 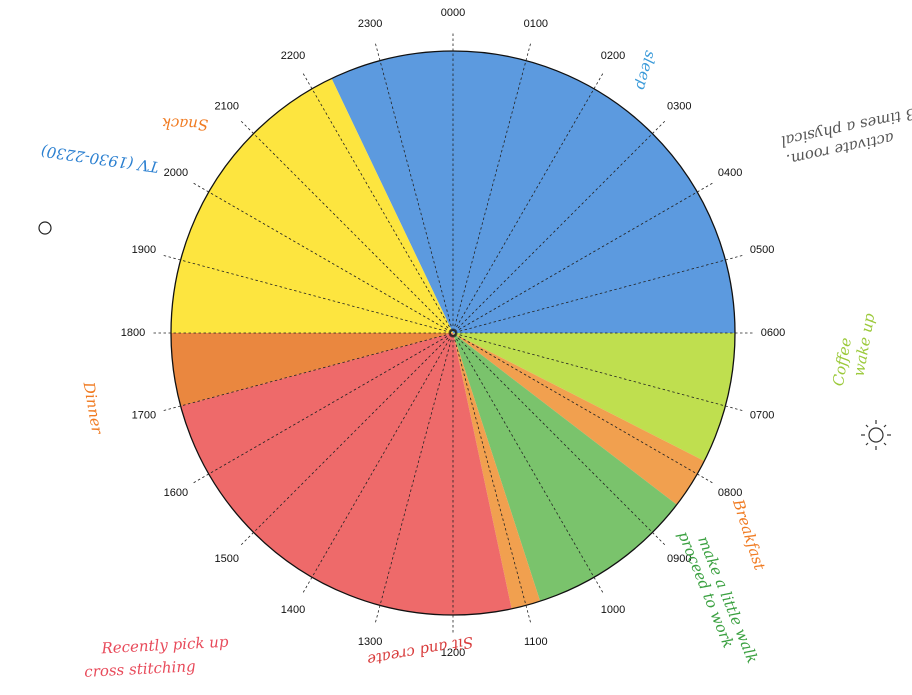 What do you see at coordinates (730, 493) in the screenshot?
I see `tick-label: 0800` at bounding box center [730, 493].